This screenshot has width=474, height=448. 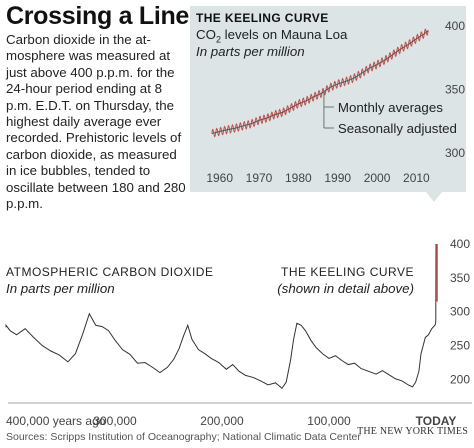 What do you see at coordinates (390, 107) in the screenshot?
I see `keeling-annotation-monthly: Monthly averages` at bounding box center [390, 107].